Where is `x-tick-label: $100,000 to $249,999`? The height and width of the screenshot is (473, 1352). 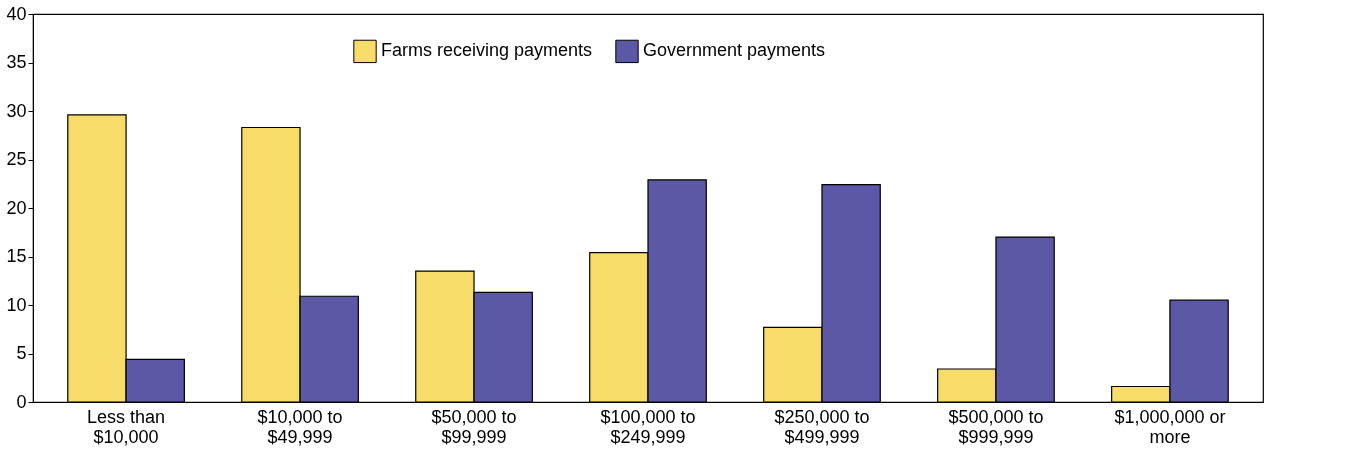
x-tick-label: $100,000 to $249,999 is located at coordinates (648, 426).